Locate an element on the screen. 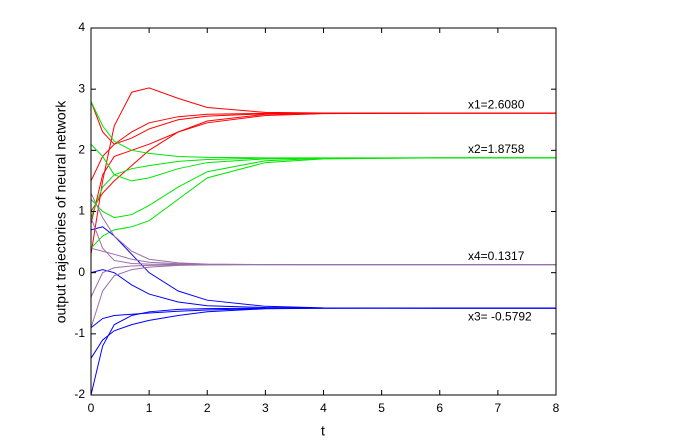 The width and height of the screenshot is (678, 447). y-tick-label: 2 is located at coordinates (81, 150).